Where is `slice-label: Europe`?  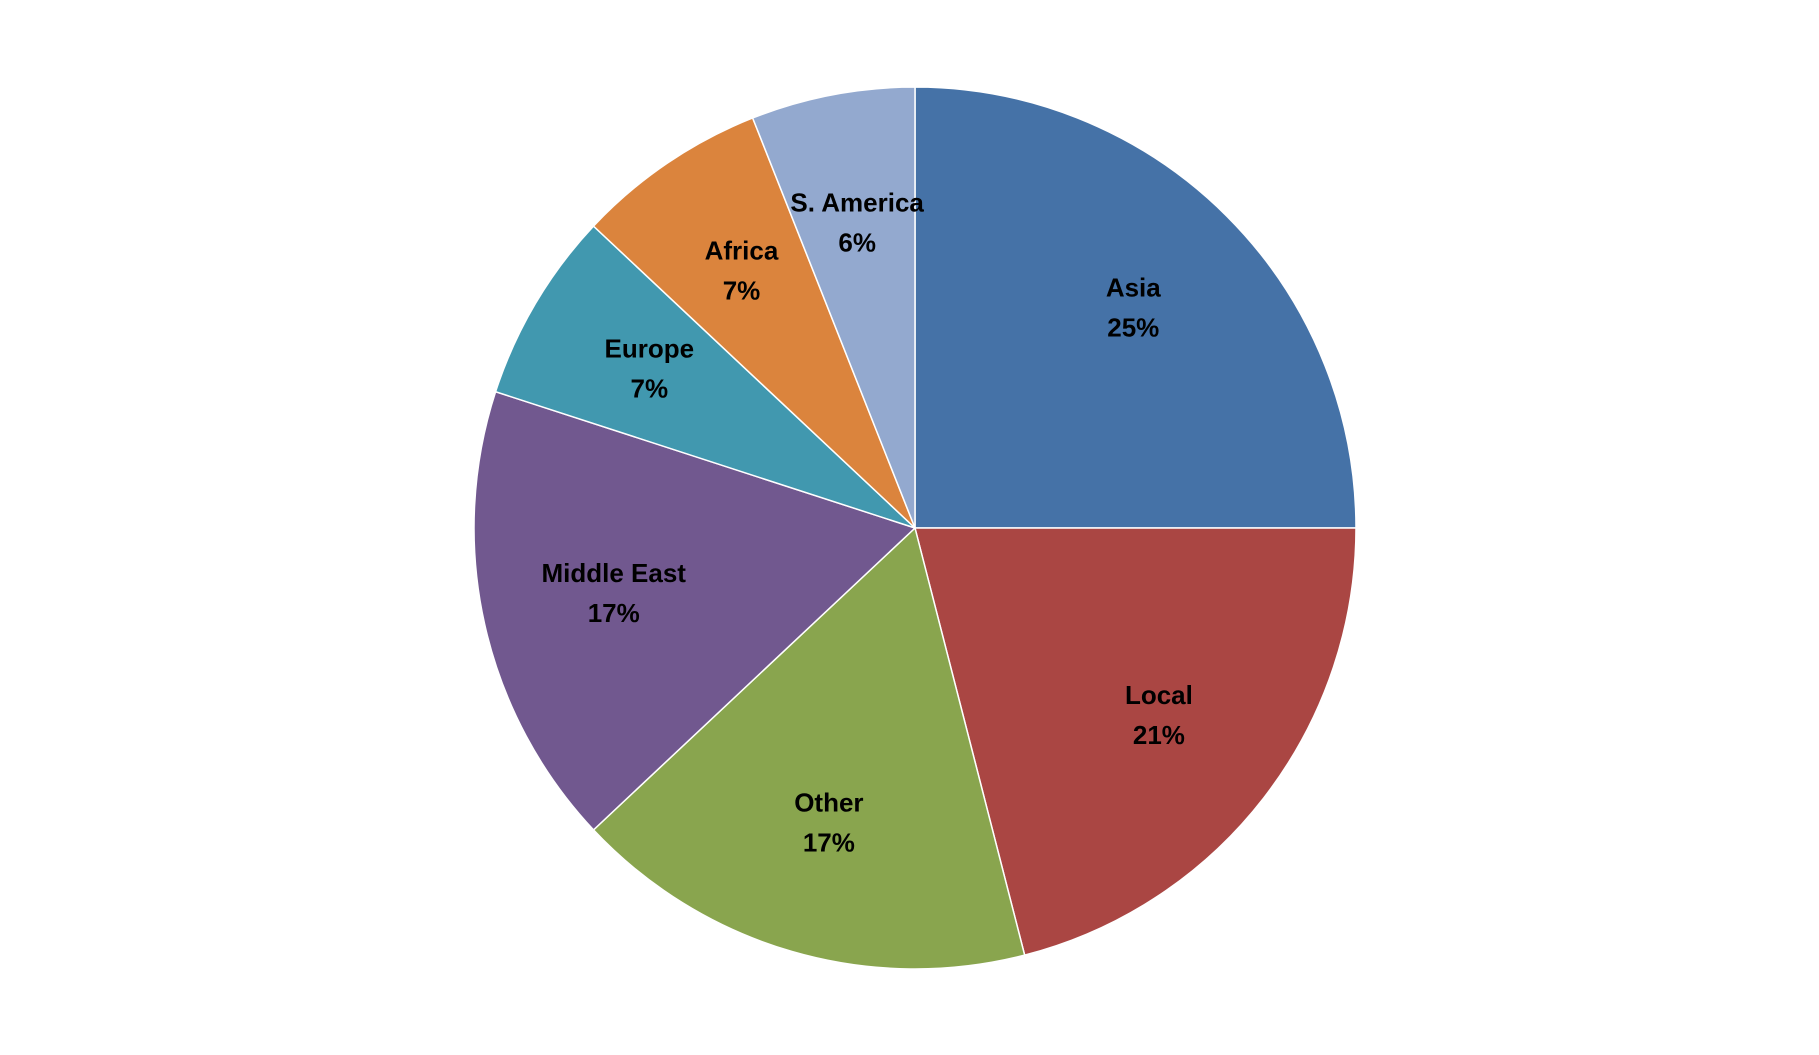
slice-label: Europe is located at coordinates (649, 349).